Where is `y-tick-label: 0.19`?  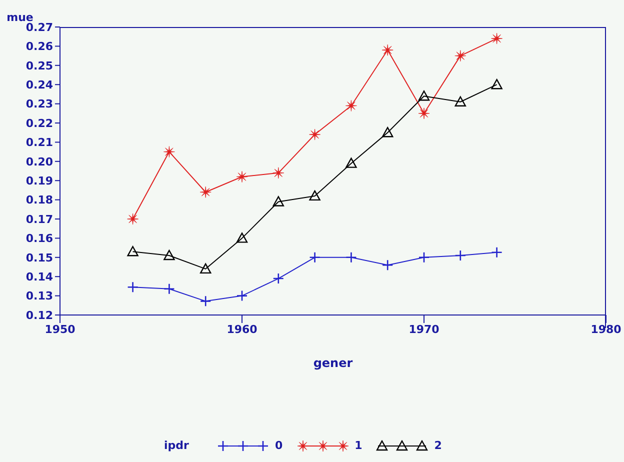 y-tick-label: 0.19 is located at coordinates (39, 181).